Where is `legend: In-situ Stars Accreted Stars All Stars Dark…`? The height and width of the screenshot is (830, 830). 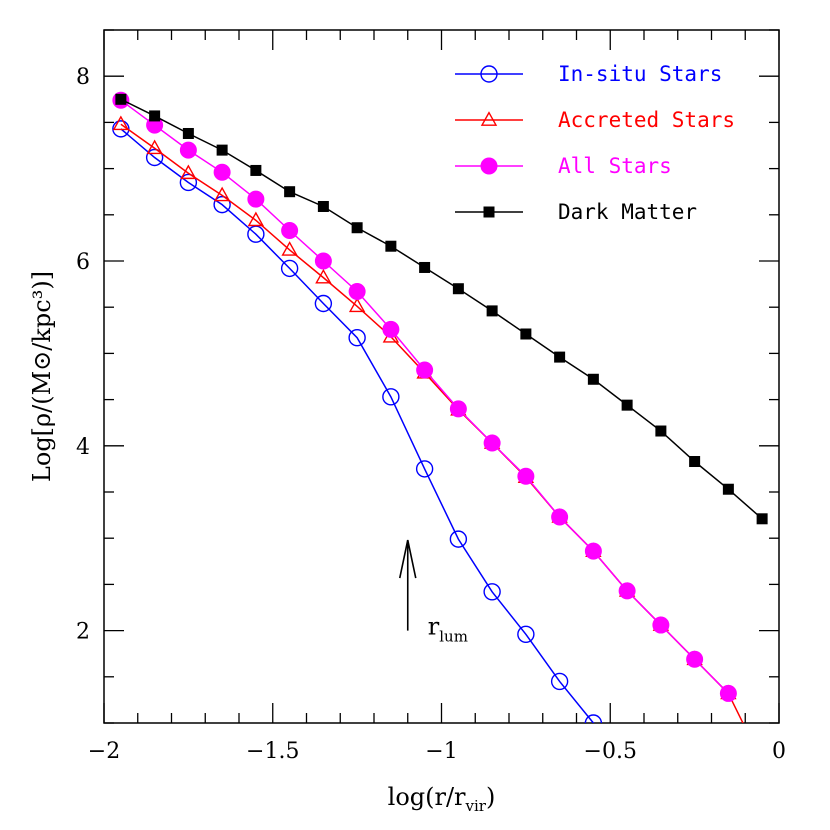
legend: In-situ Stars Accreted Stars All Stars Dark… is located at coordinates (595, 143).